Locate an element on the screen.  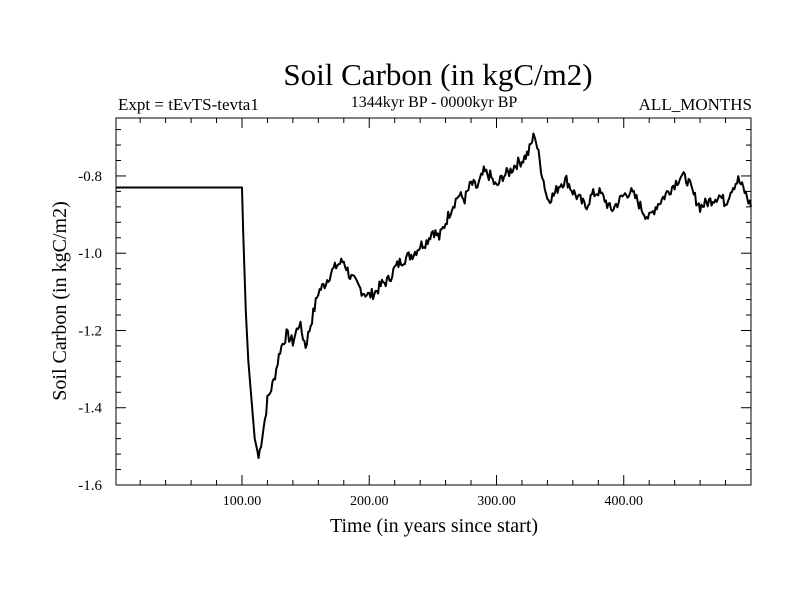
y-tick-label: -0.8 is located at coordinates (90, 177).